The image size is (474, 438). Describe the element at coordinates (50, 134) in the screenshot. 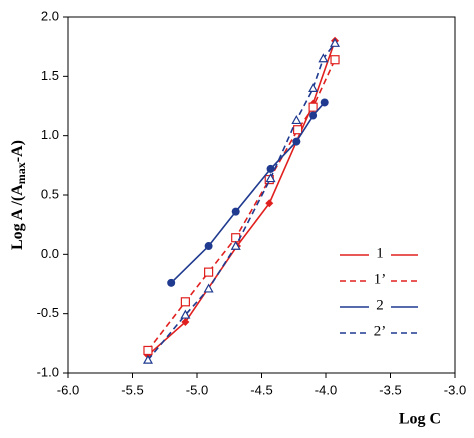

I see `y-tick-label: 1.0` at that location.